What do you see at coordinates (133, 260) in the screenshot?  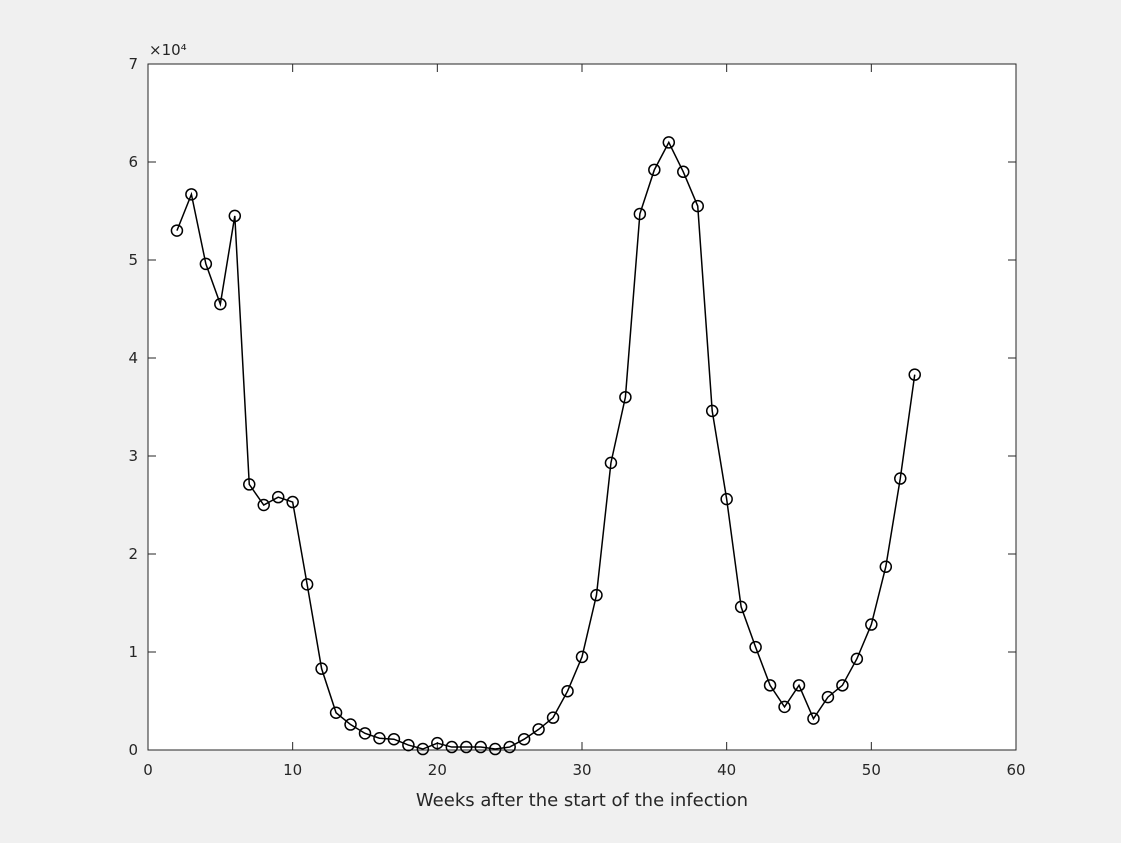 I see `y-tick-label: 5` at bounding box center [133, 260].